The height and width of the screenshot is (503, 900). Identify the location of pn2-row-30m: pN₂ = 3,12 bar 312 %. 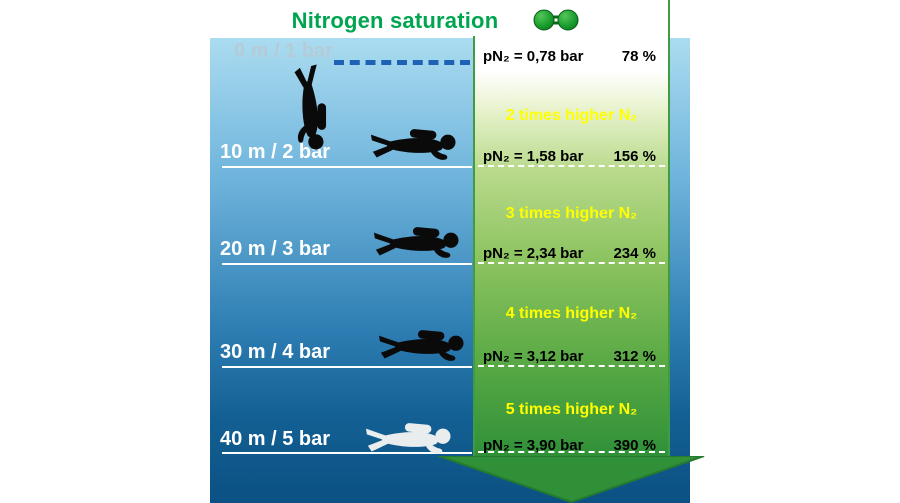
(571, 356).